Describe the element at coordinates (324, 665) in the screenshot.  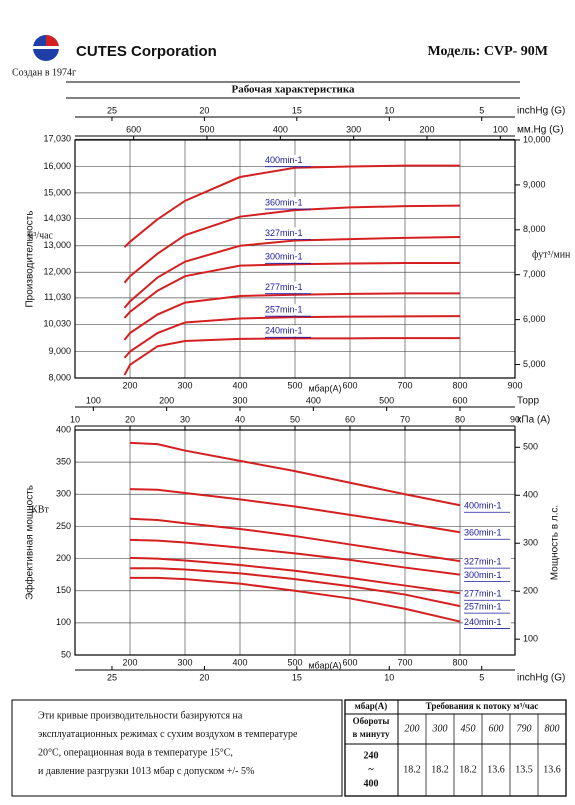
I see `x-axis-label: мбар(A)` at that location.